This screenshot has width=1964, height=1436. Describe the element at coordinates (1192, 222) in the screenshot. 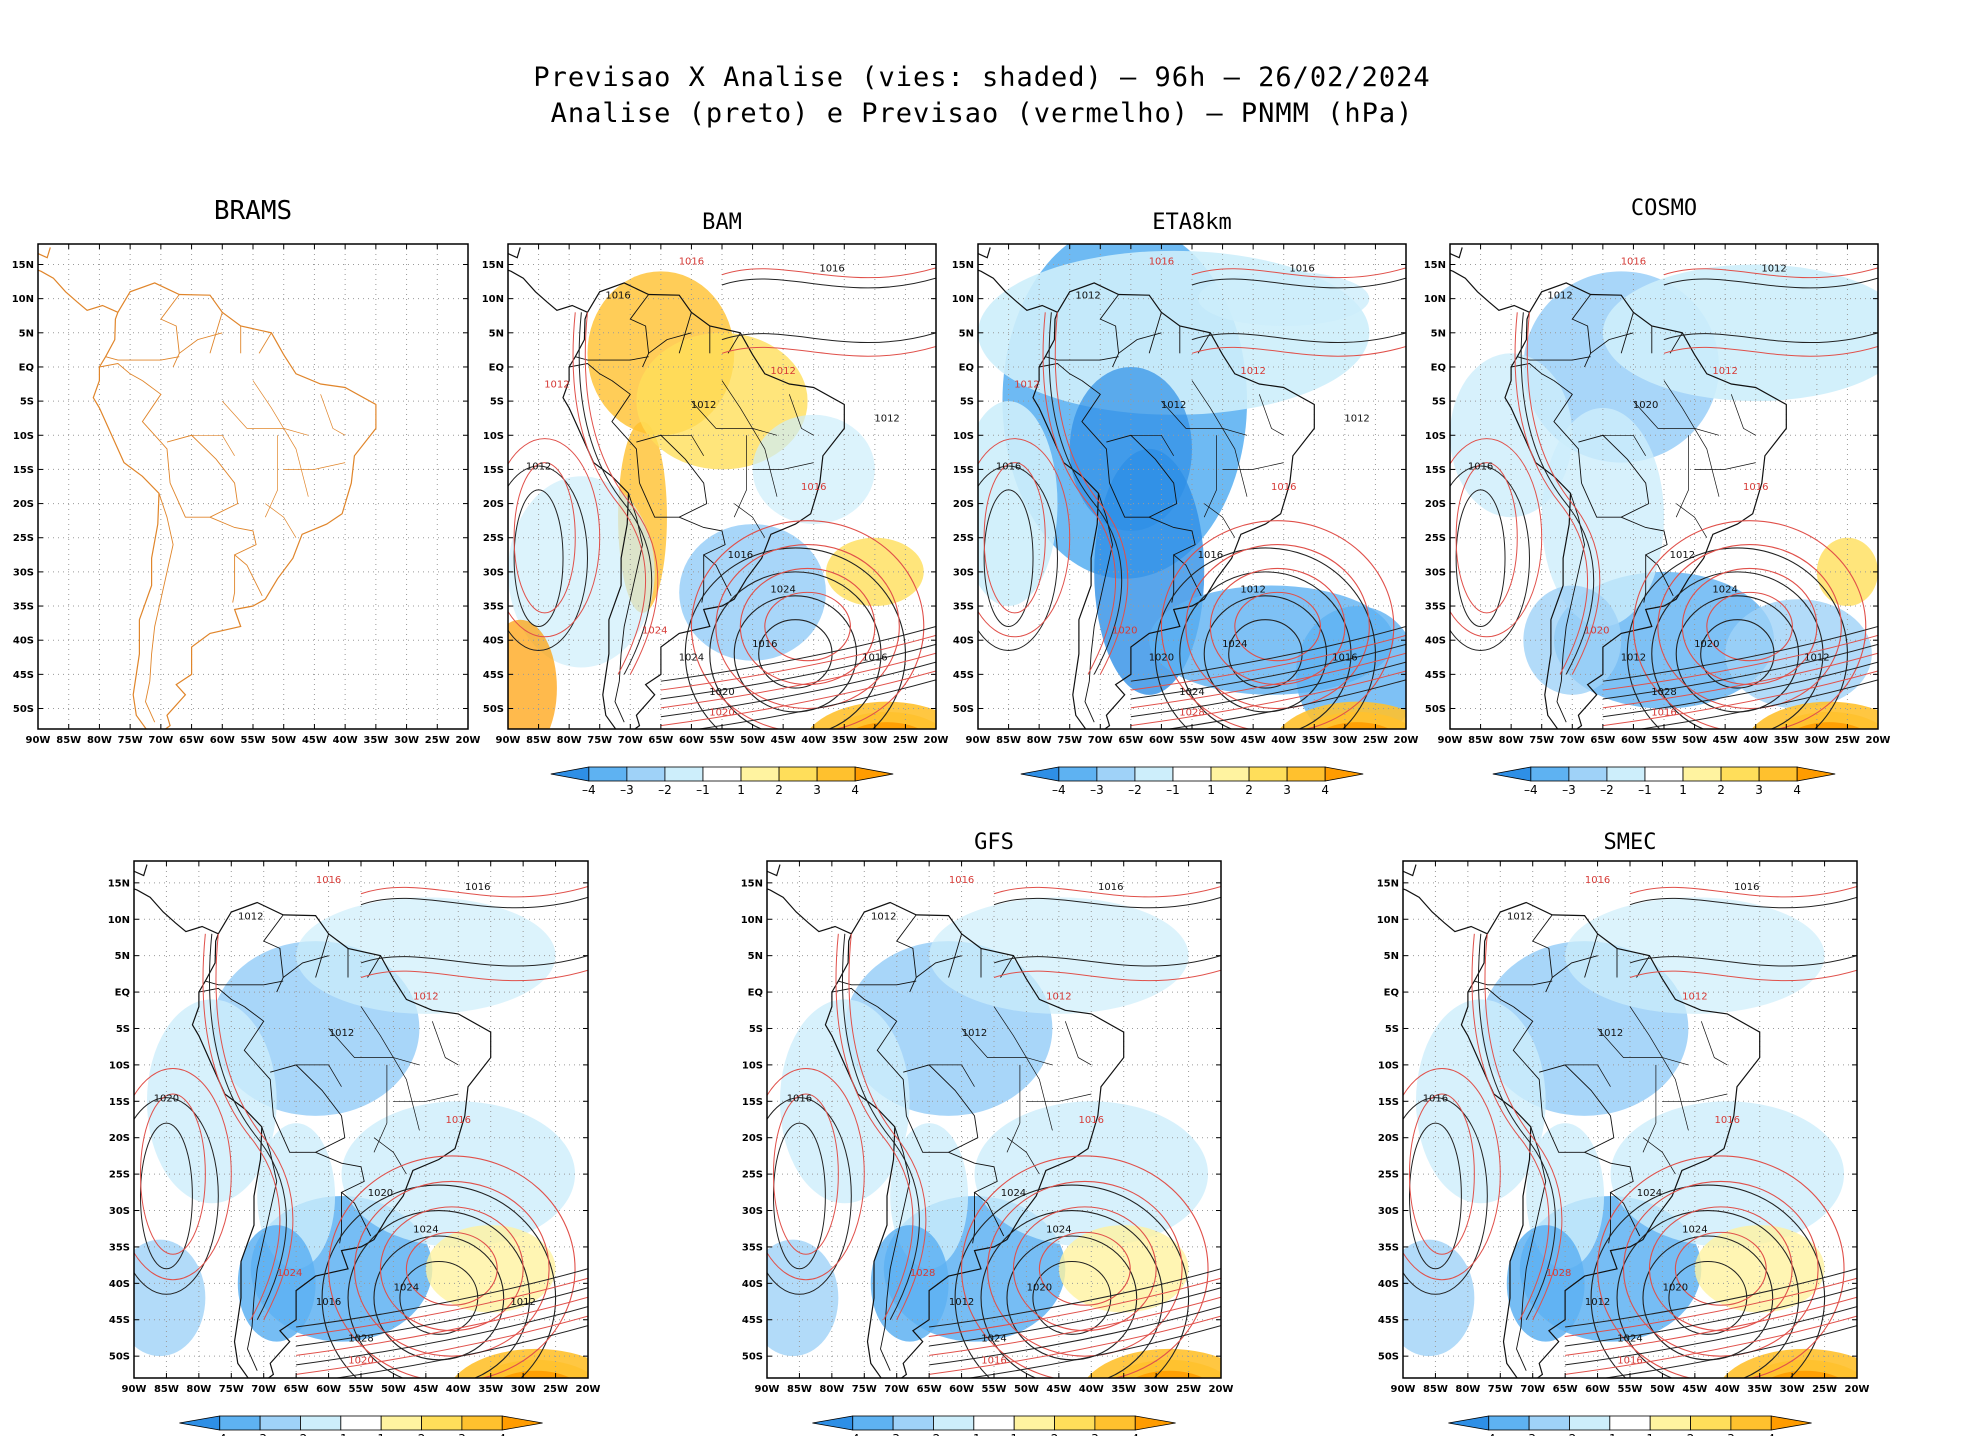

I see `panel-title-ETA8km: ETA8km` at that location.